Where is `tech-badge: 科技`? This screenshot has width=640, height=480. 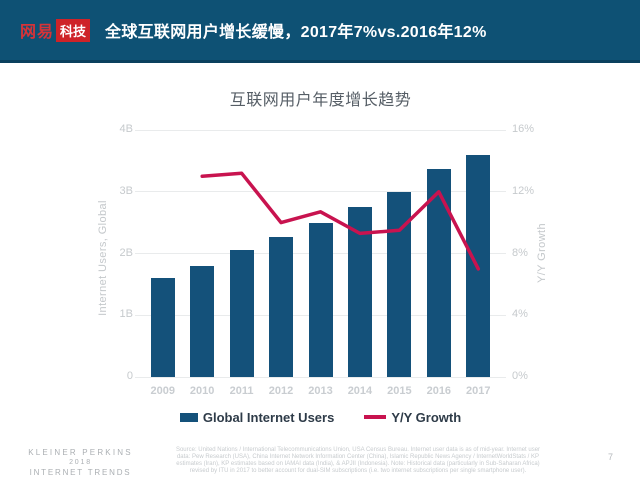 tech-badge: 科技 is located at coordinates (73, 30).